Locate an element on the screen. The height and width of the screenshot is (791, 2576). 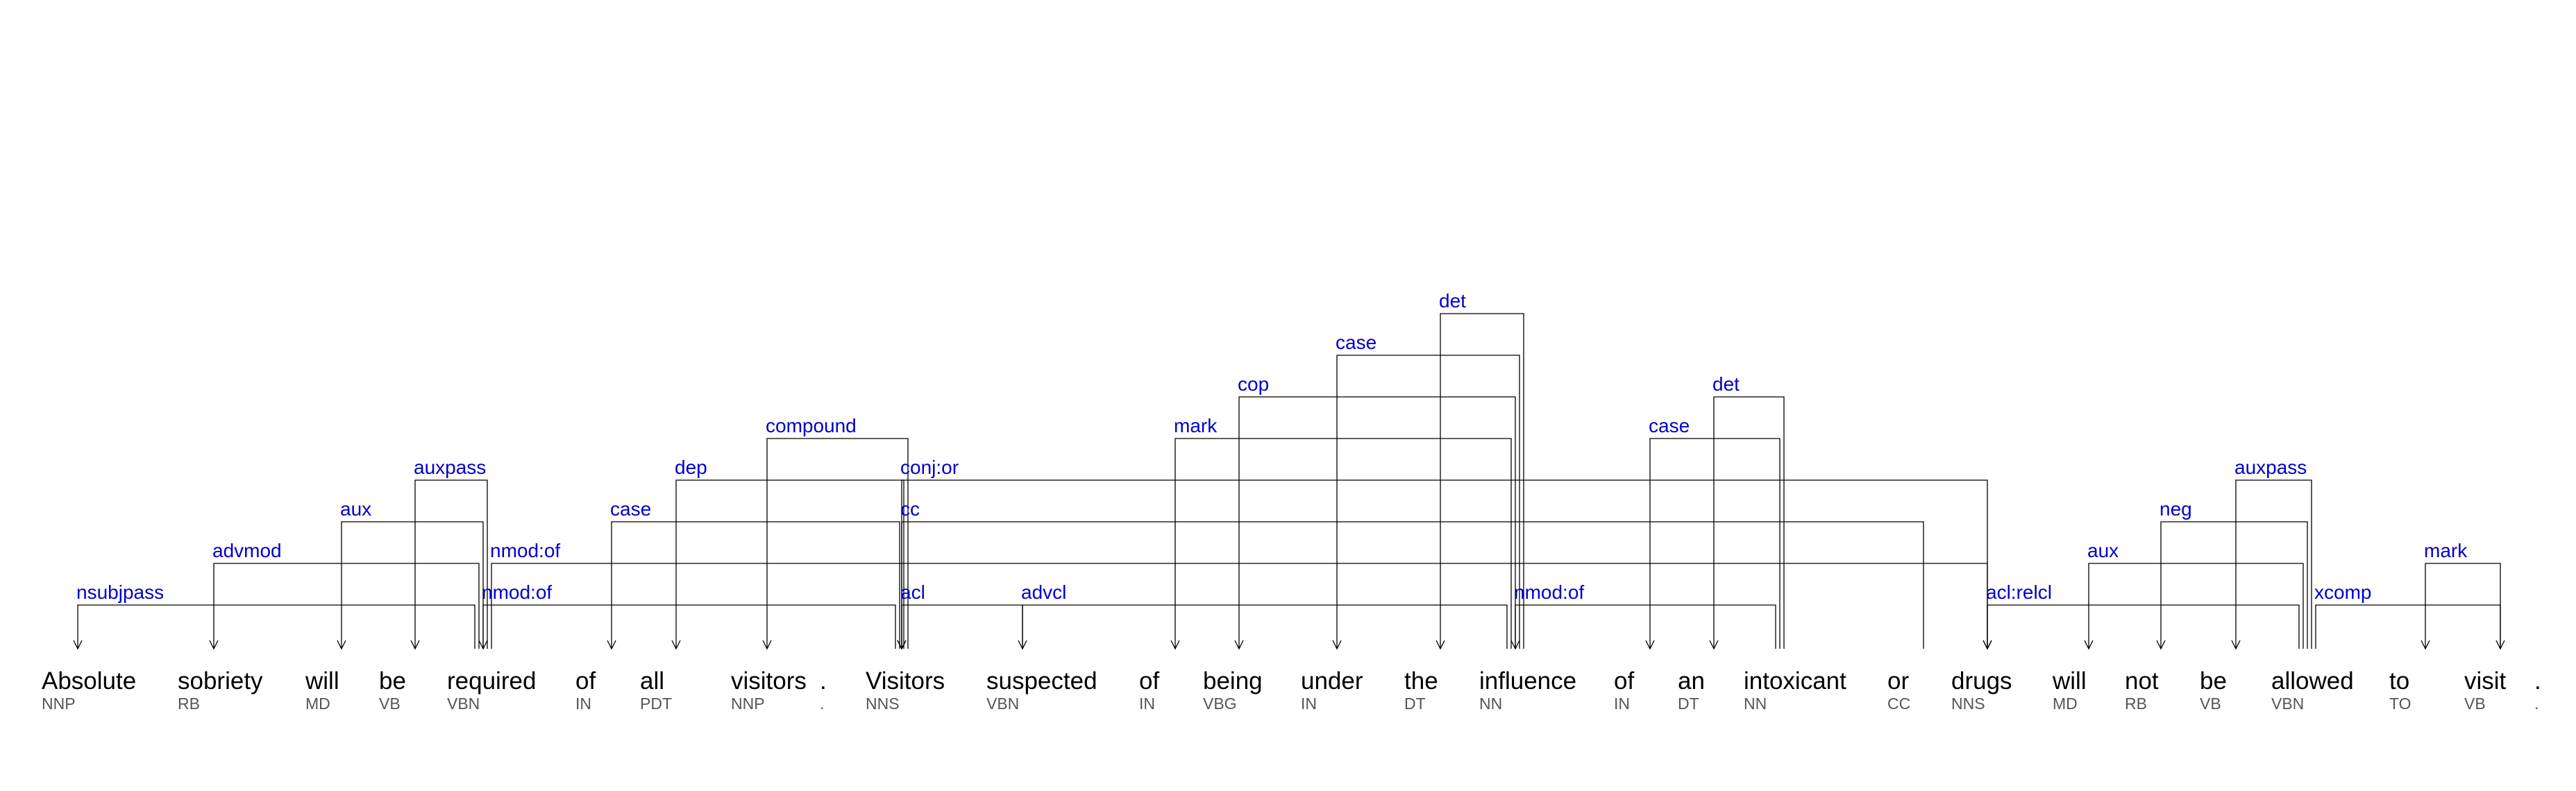
token-word: influence is located at coordinates (1527, 681).